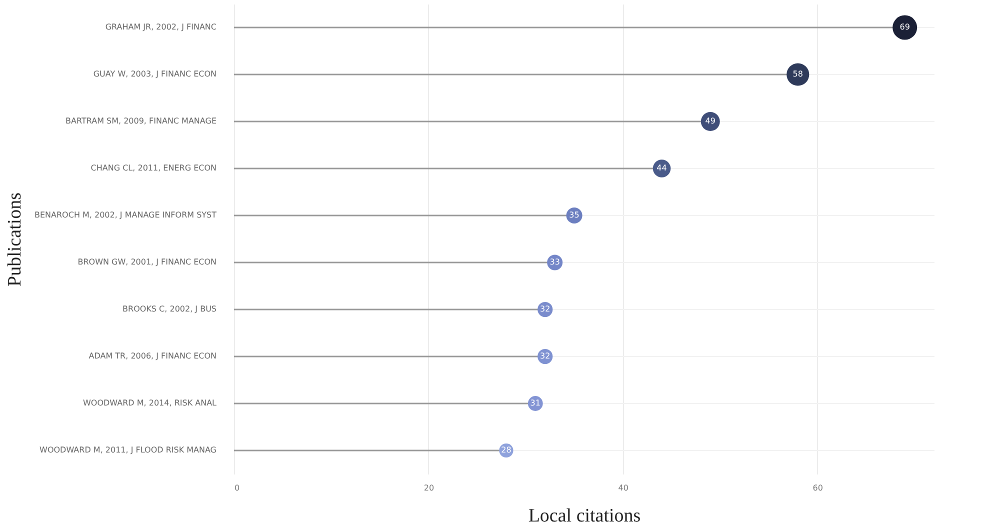  Describe the element at coordinates (905, 27) in the screenshot. I see `data-label: 69` at that location.